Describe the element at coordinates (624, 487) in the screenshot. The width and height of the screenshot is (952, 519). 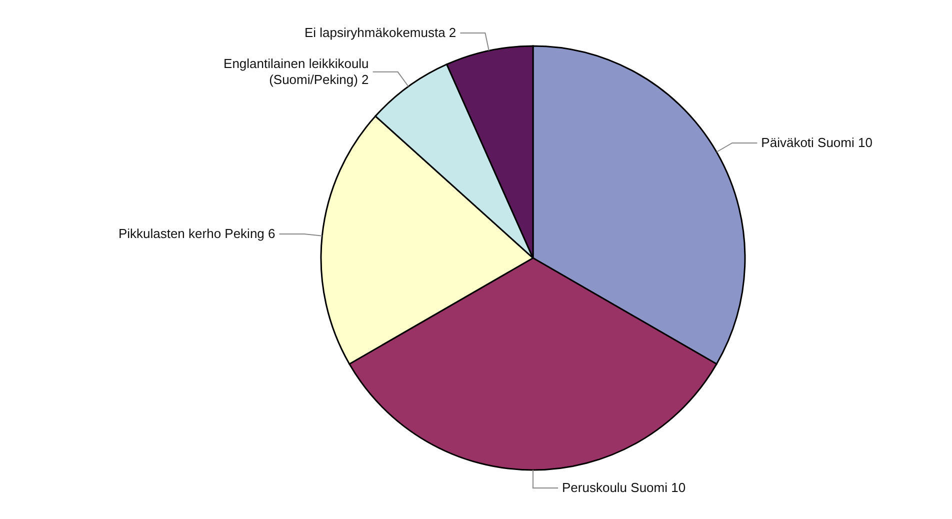
I see `slice-label: Peruskoulu Suomi 10` at that location.